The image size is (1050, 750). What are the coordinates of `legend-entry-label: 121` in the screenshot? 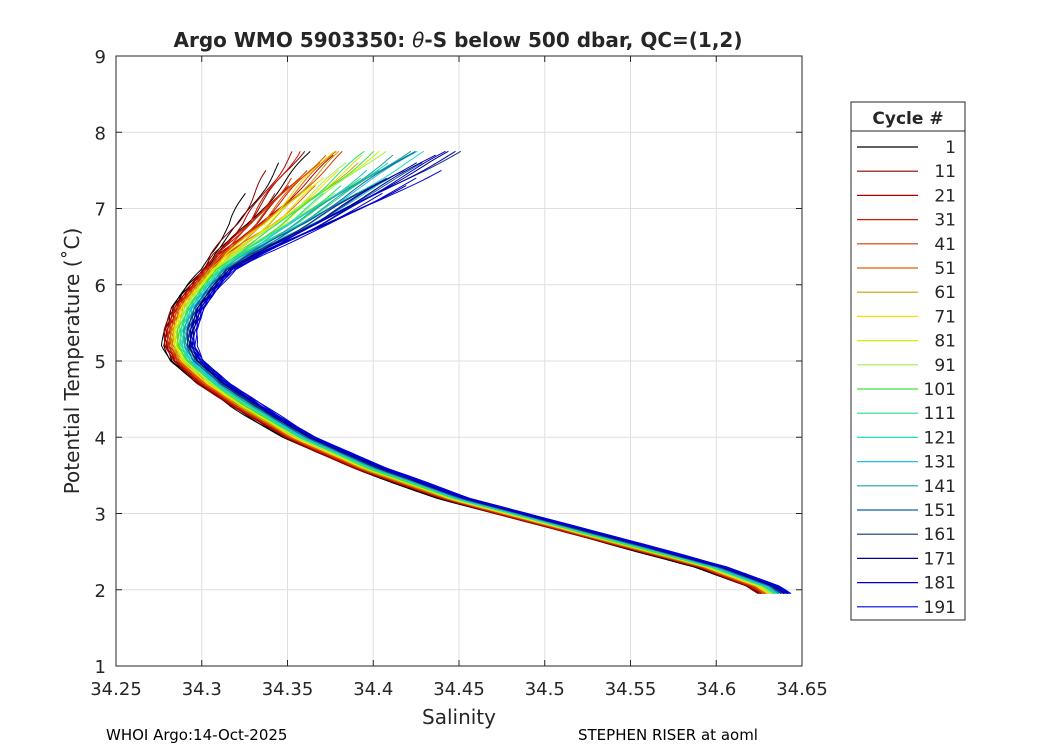 It's located at (940, 438).